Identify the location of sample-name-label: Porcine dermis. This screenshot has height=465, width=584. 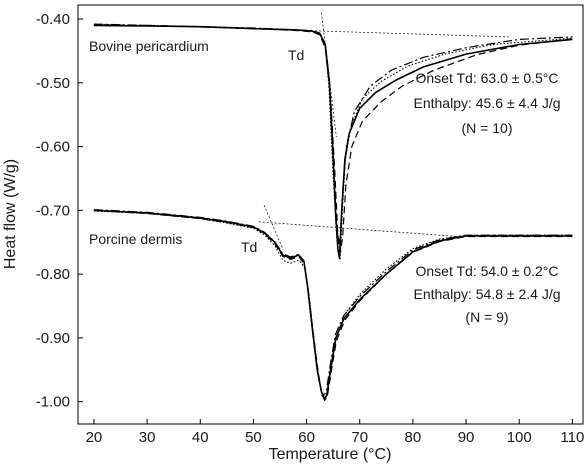
(135, 239).